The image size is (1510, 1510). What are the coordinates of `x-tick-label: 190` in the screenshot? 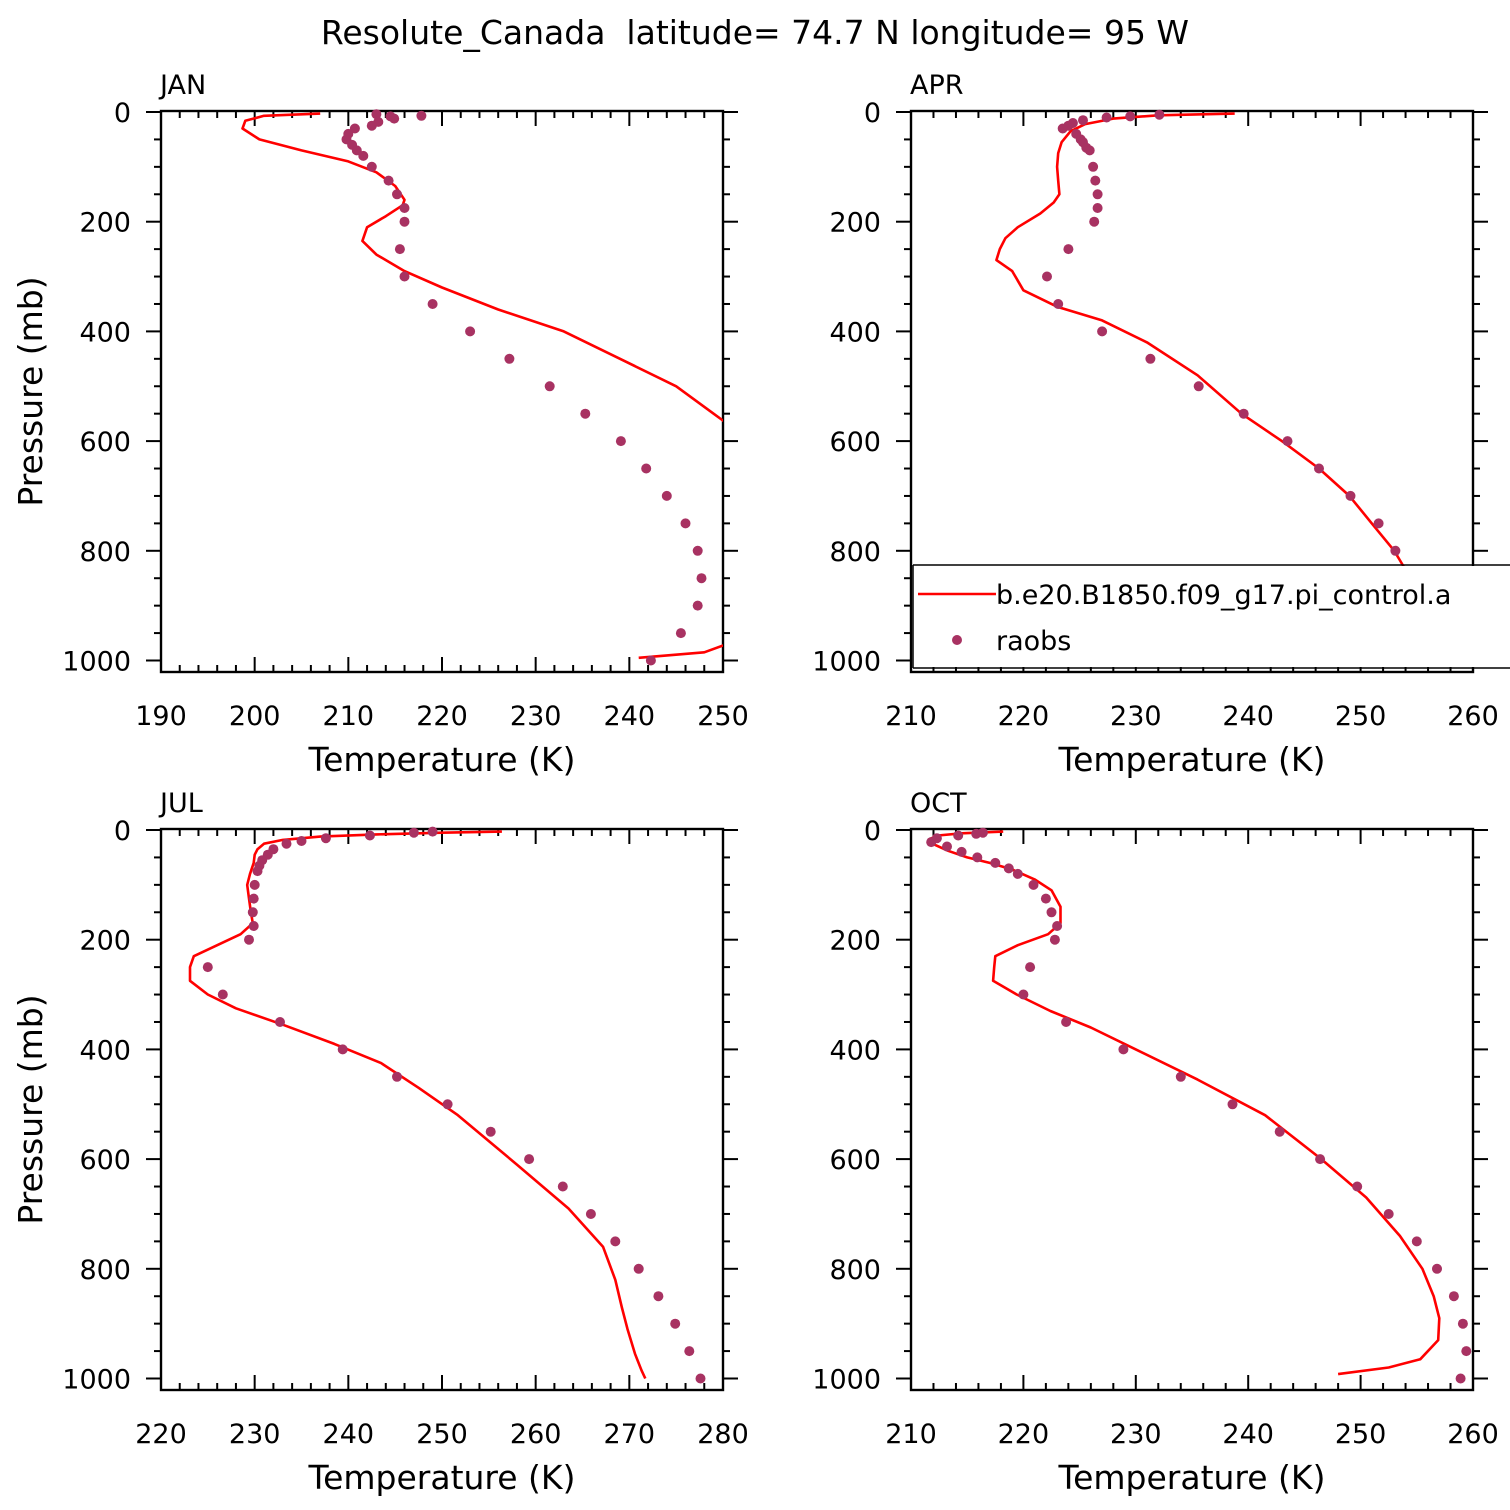 It's located at (161, 716).